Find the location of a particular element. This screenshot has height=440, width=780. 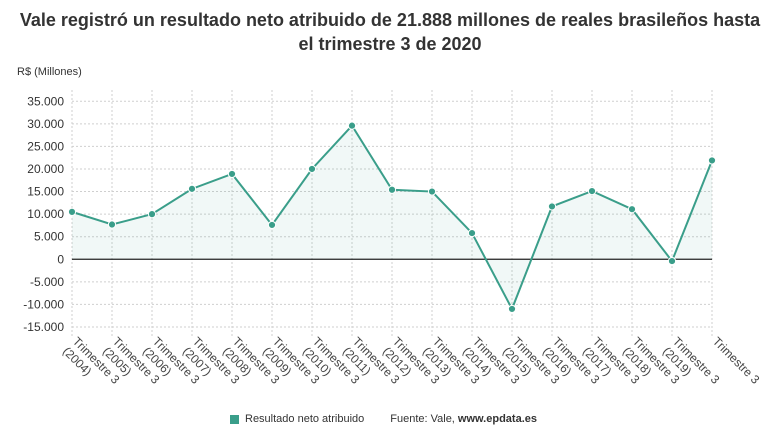

y-tick-label: 0 is located at coordinates (60, 259).